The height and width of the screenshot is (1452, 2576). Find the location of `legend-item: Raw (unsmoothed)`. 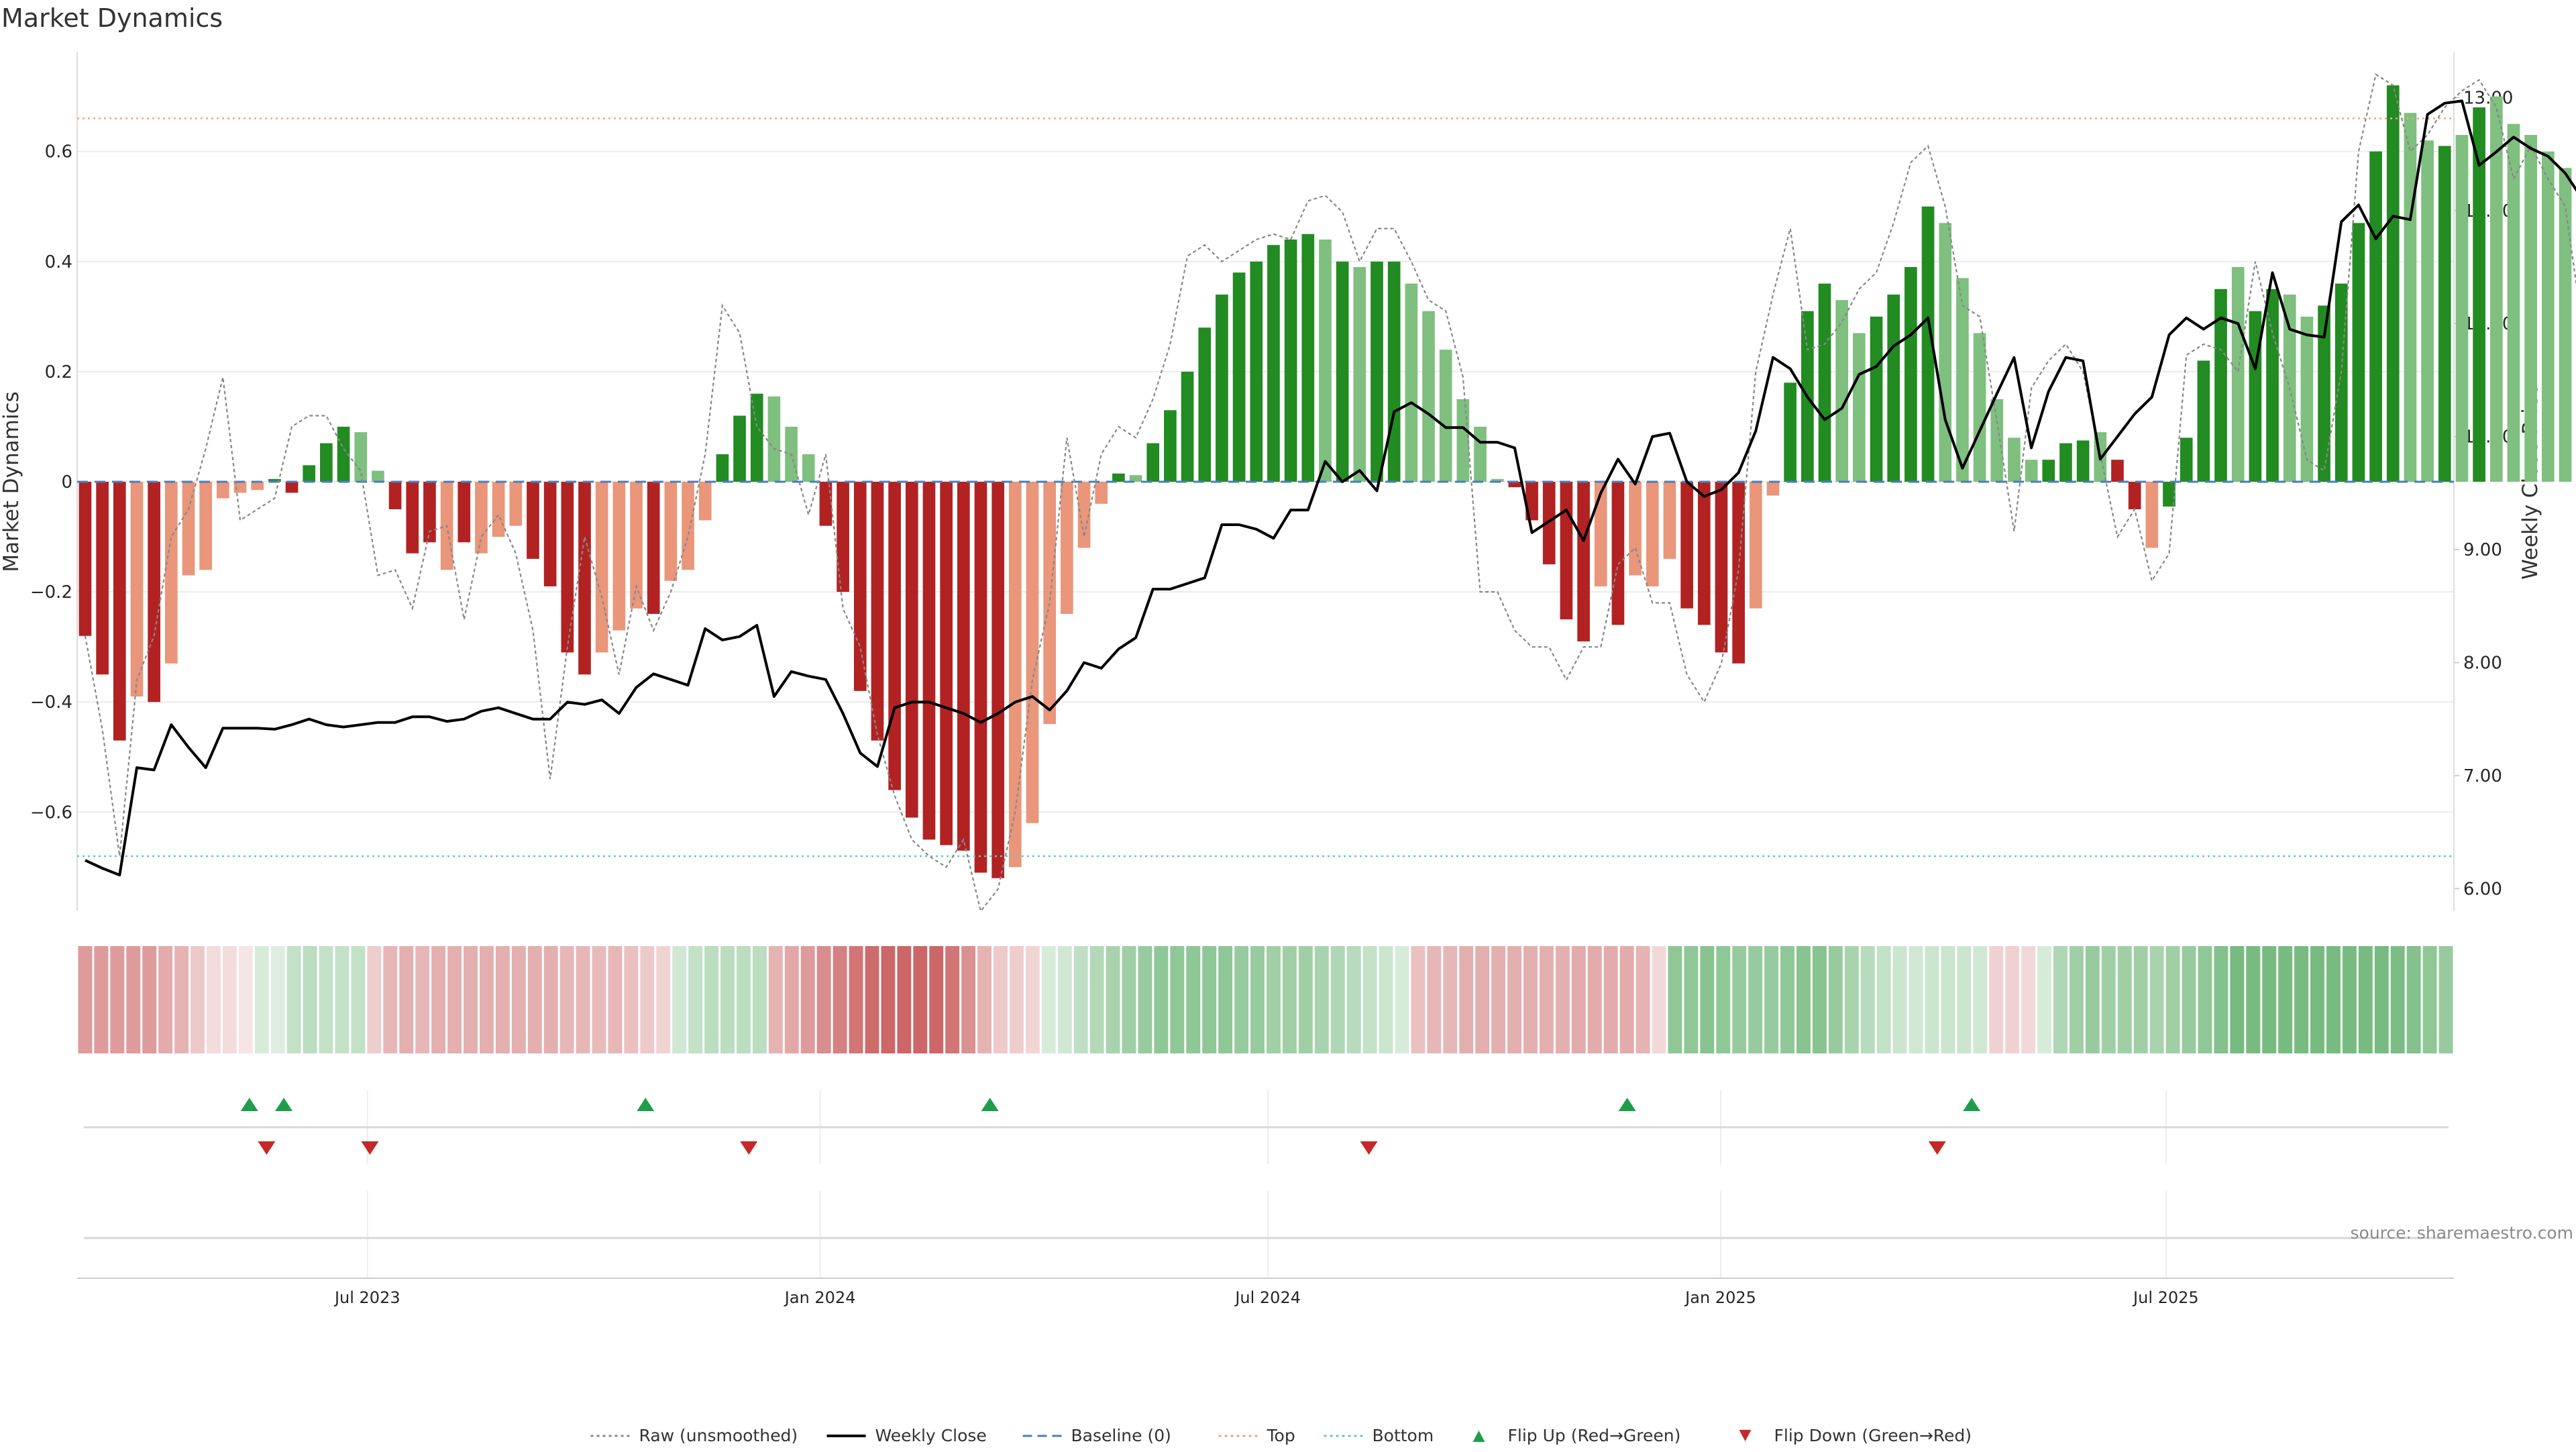

legend-item: Raw (unsmoothed) is located at coordinates (694, 1436).